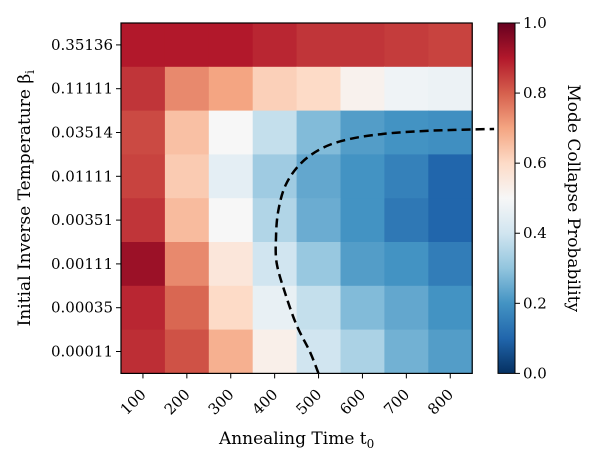 The height and width of the screenshot is (464, 599). I want to click on x-axis-ticks: 100 200 300 400 500 600 700 800, so click(287, 395).